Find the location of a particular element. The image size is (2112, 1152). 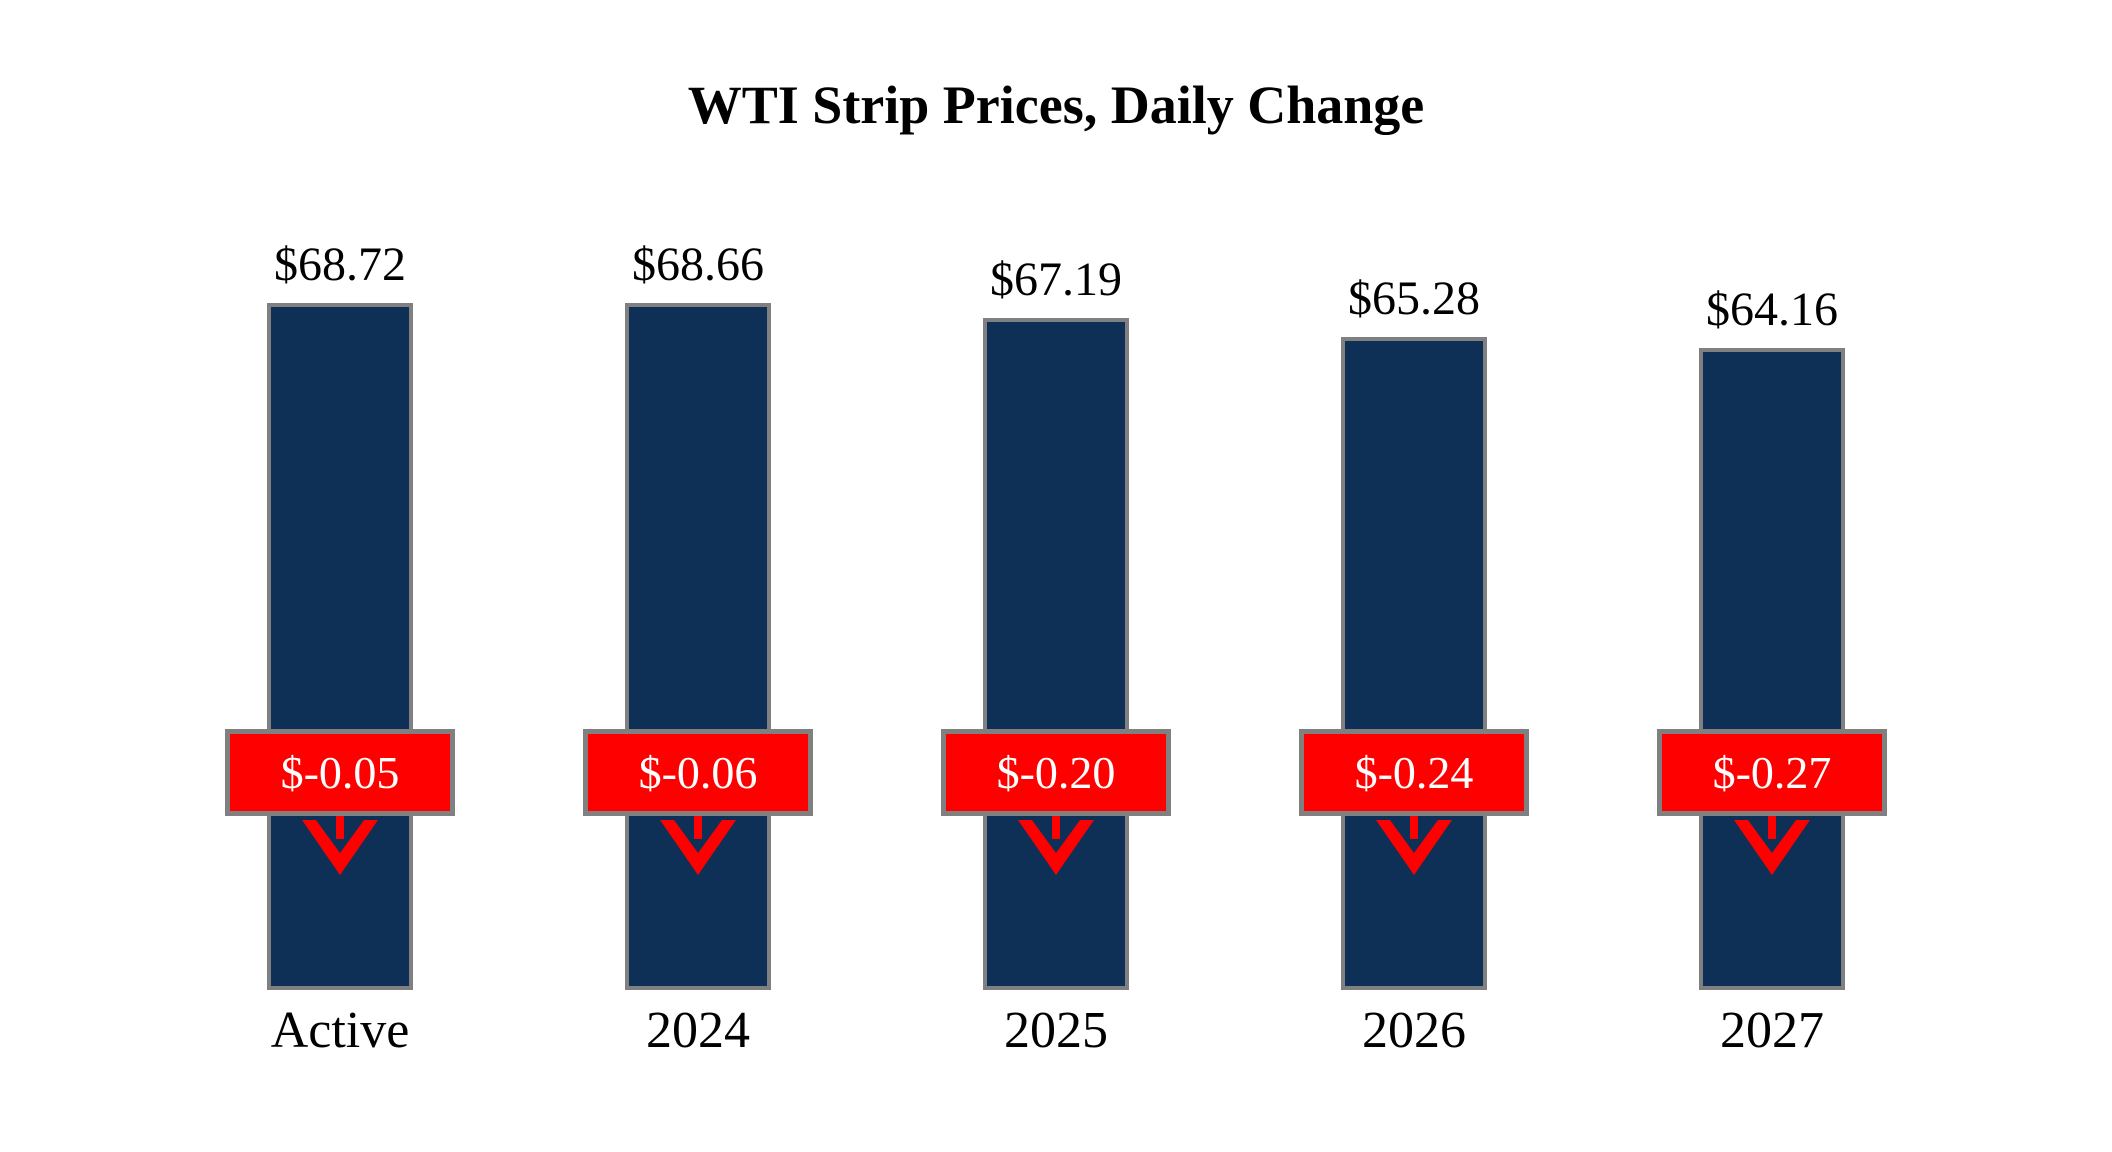

bar-value-label: $64.16 is located at coordinates (1772, 310).